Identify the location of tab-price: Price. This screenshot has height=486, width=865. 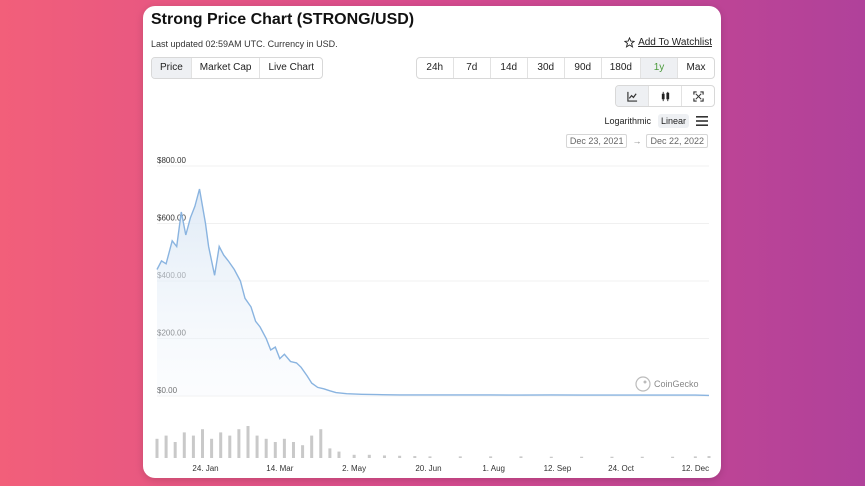
(172, 68).